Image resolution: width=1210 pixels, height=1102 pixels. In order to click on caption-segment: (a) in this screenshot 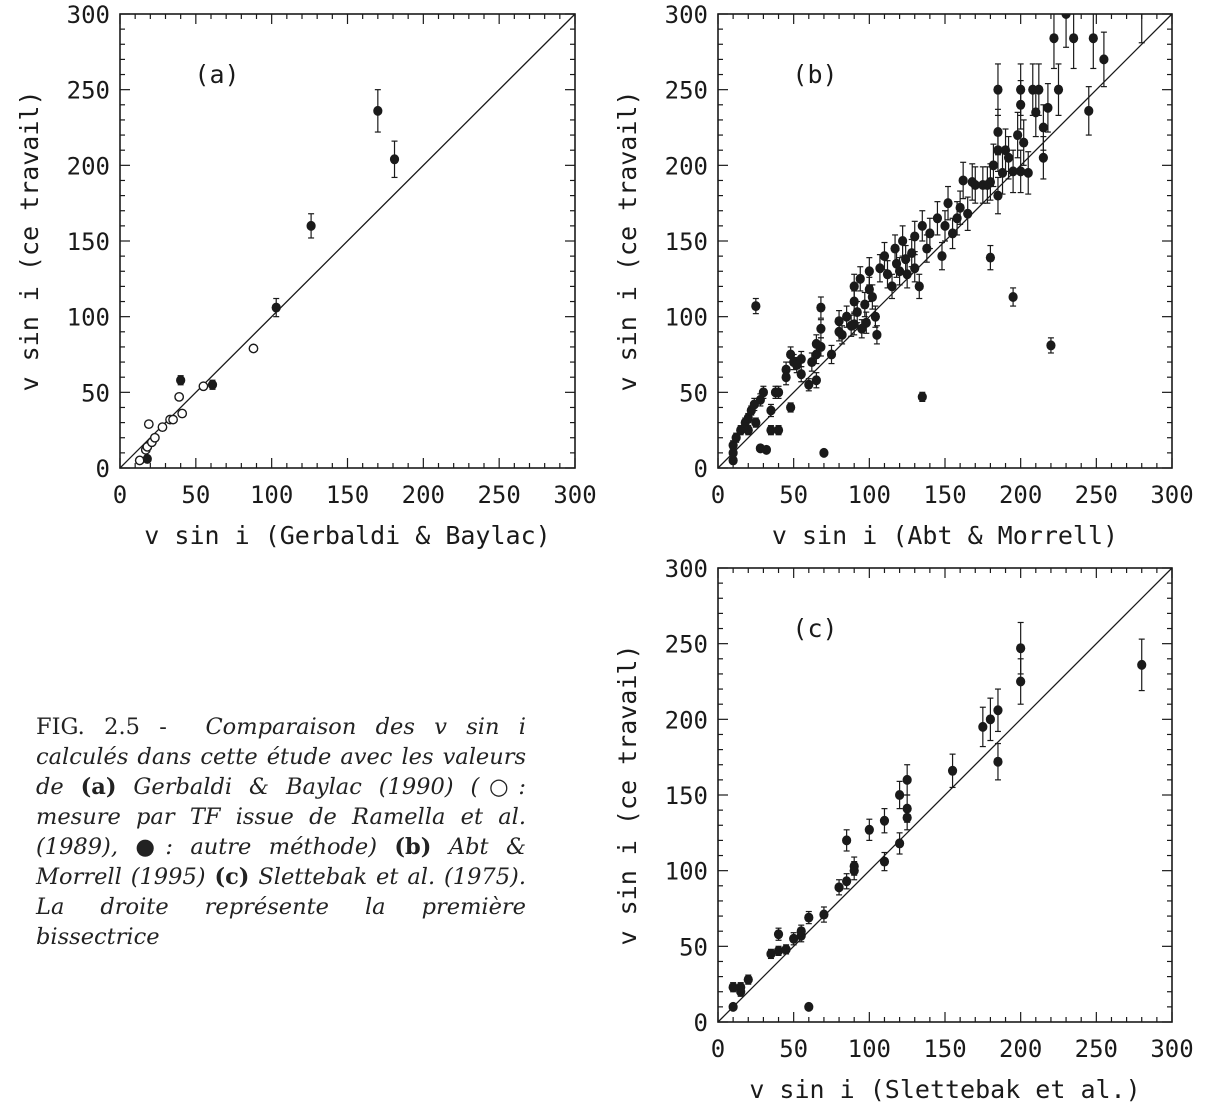, I will do `click(98, 787)`.